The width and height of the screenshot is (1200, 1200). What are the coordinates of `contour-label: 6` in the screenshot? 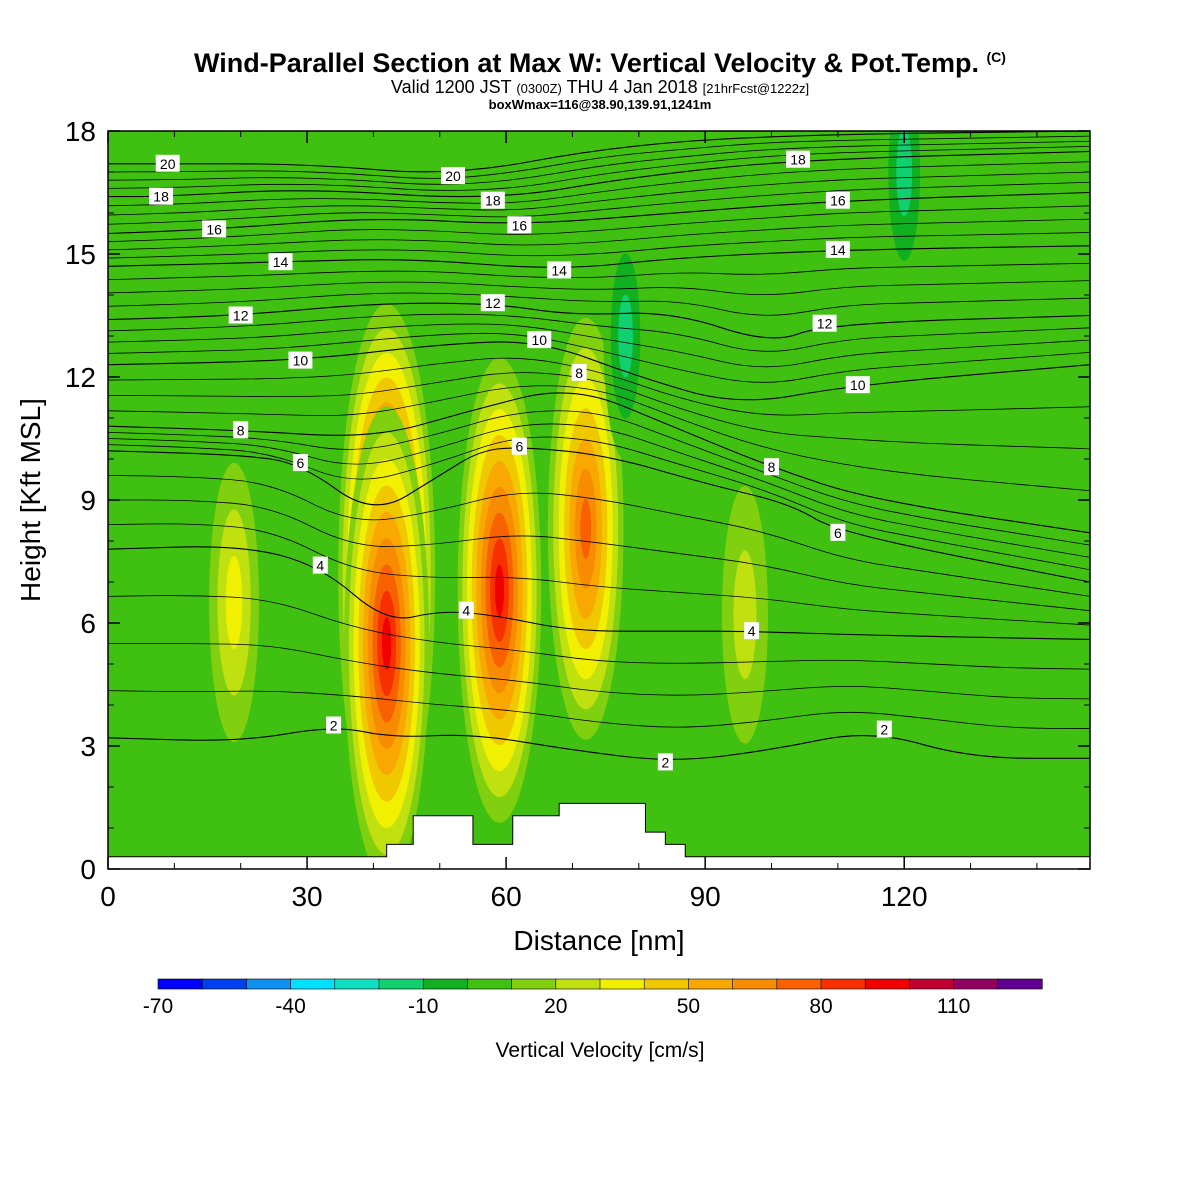 It's located at (838, 533).